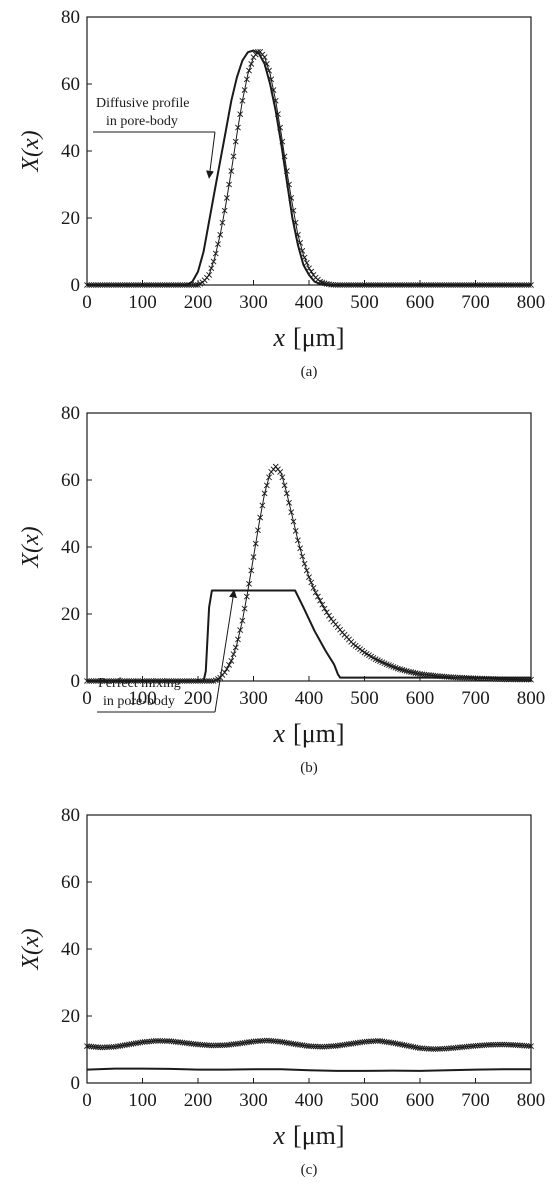 Image resolution: width=555 pixels, height=1187 pixels. I want to click on annotation-line-1: Perfect mixing, so click(139, 683).